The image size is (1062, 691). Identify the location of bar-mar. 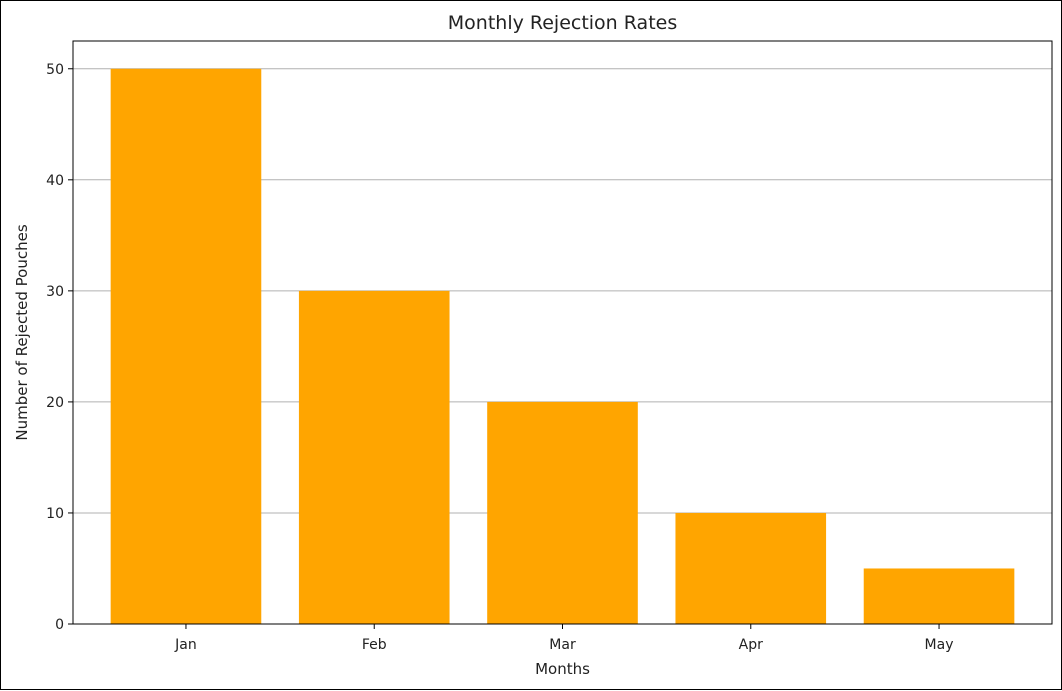
(562, 512).